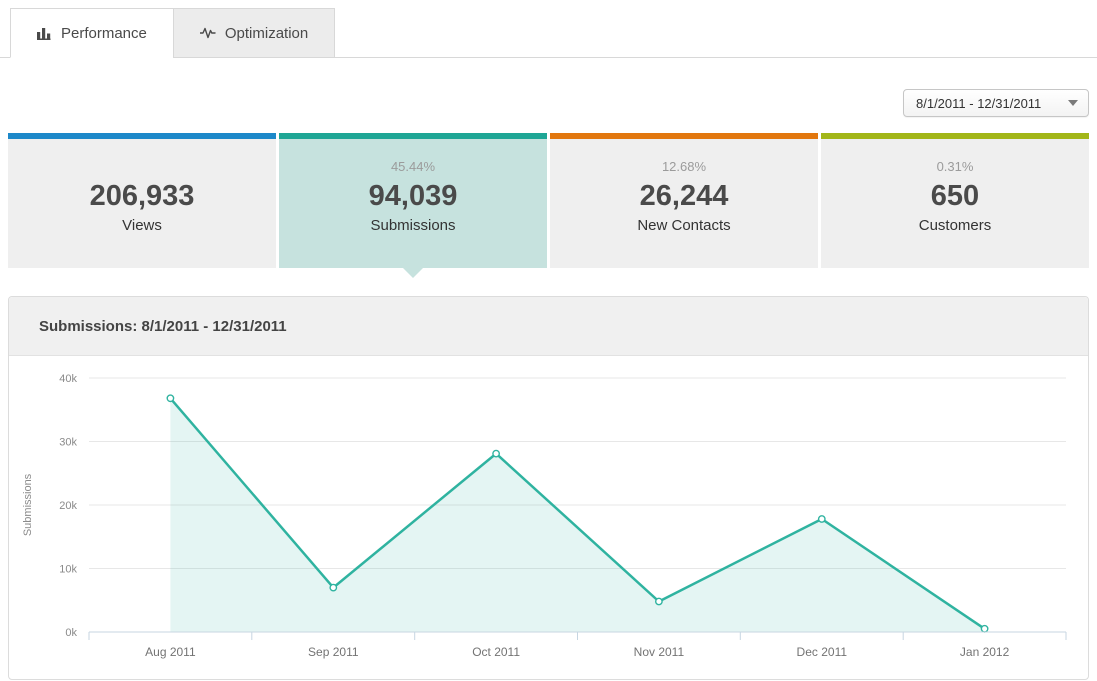 This screenshot has width=1097, height=681. I want to click on selected-card-pointer, so click(413, 272).